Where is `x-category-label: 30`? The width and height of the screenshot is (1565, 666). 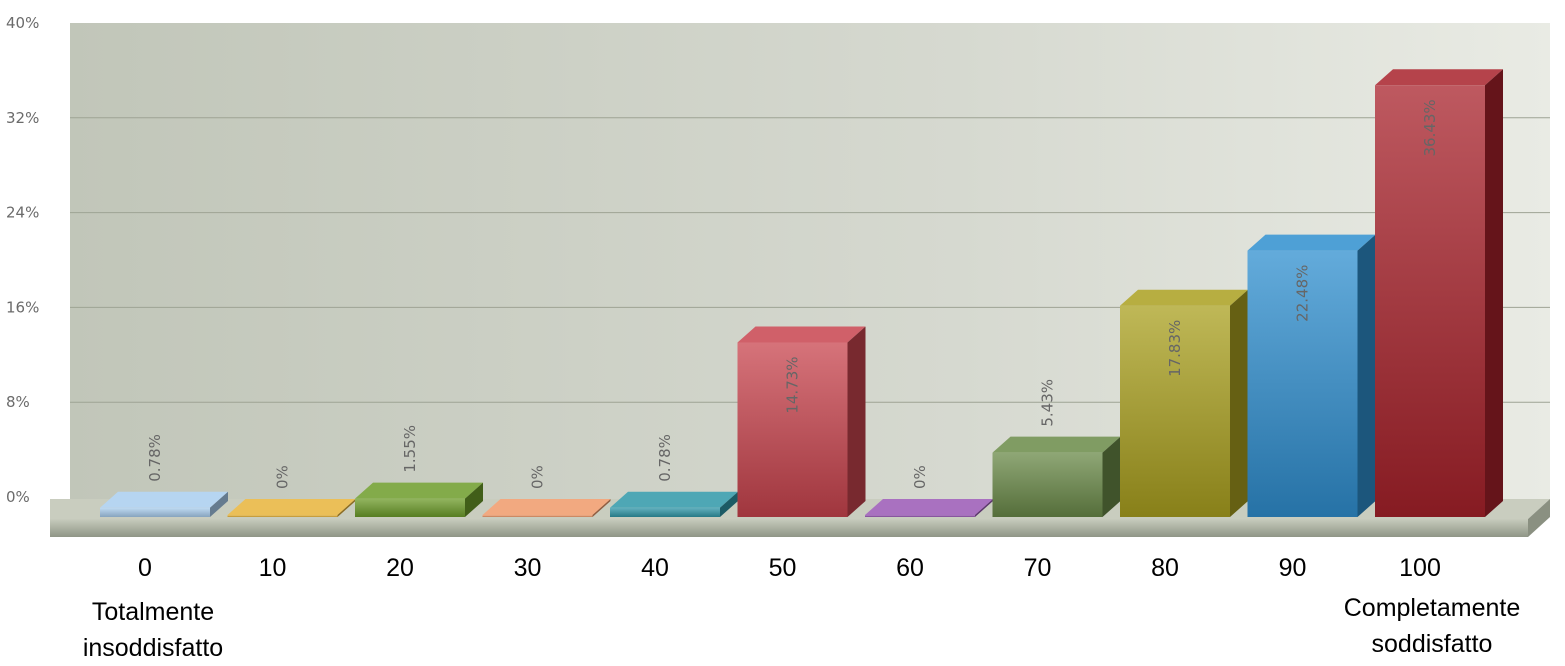
x-category-label: 30 is located at coordinates (528, 568).